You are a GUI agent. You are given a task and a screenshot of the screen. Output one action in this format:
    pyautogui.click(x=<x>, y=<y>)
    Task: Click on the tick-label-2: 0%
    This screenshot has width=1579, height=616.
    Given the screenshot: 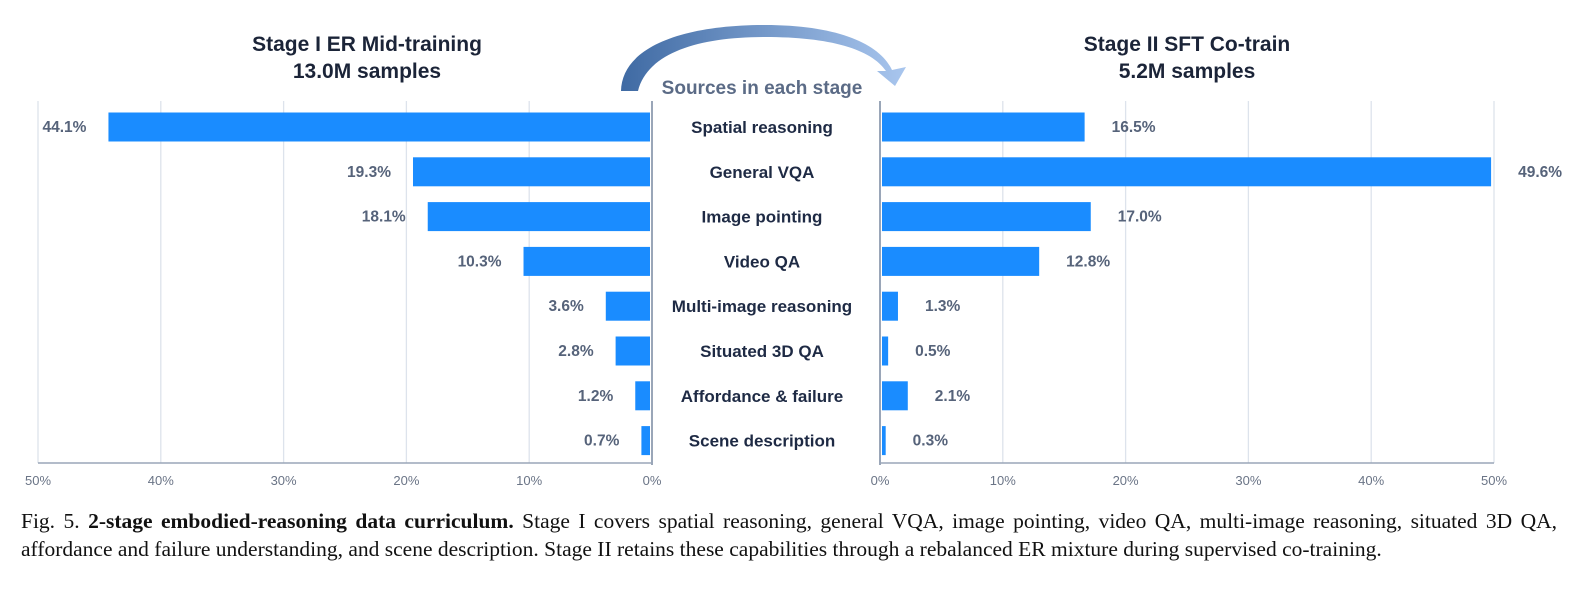 What is the action you would take?
    pyautogui.click(x=880, y=480)
    